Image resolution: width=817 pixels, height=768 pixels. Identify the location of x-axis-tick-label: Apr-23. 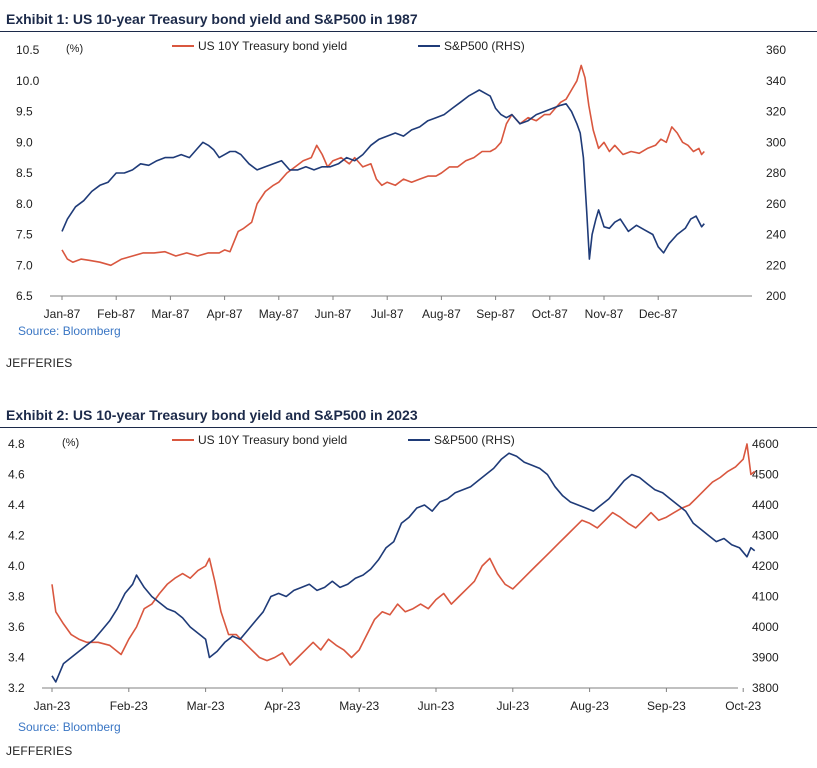
(282, 706).